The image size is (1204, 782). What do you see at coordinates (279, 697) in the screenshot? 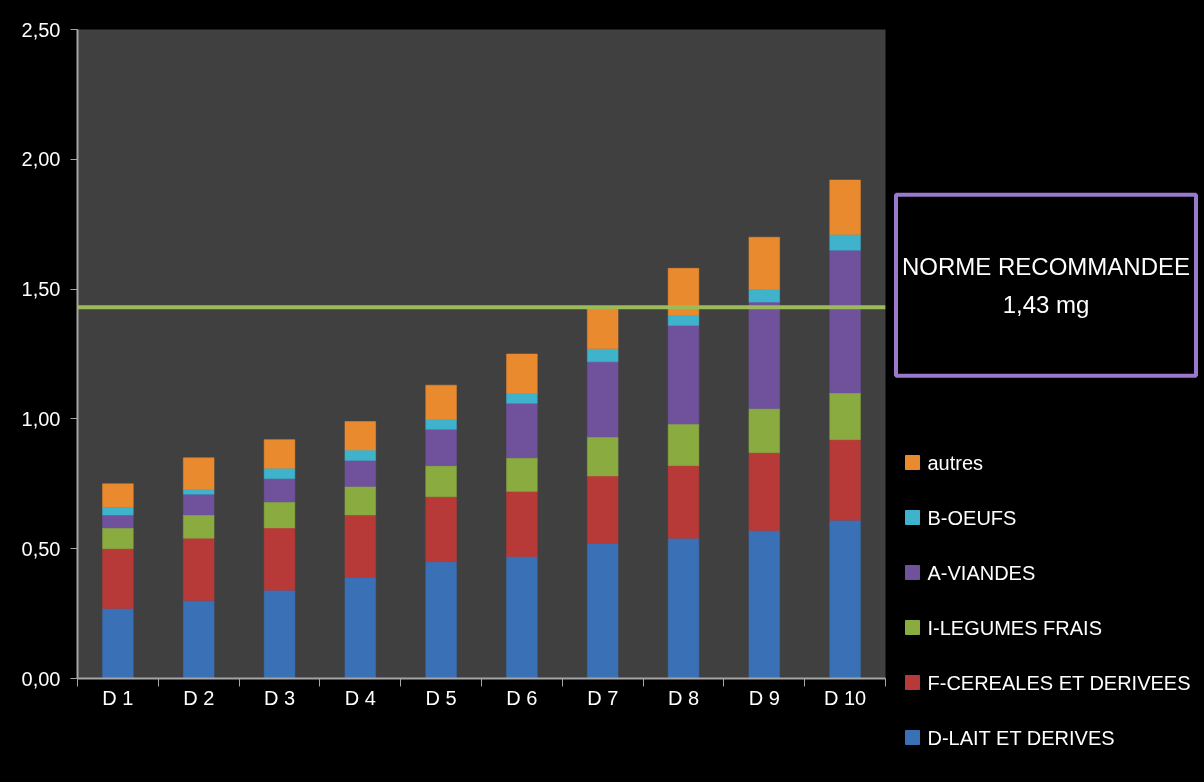
I see `x-tick-label: D 3` at bounding box center [279, 697].